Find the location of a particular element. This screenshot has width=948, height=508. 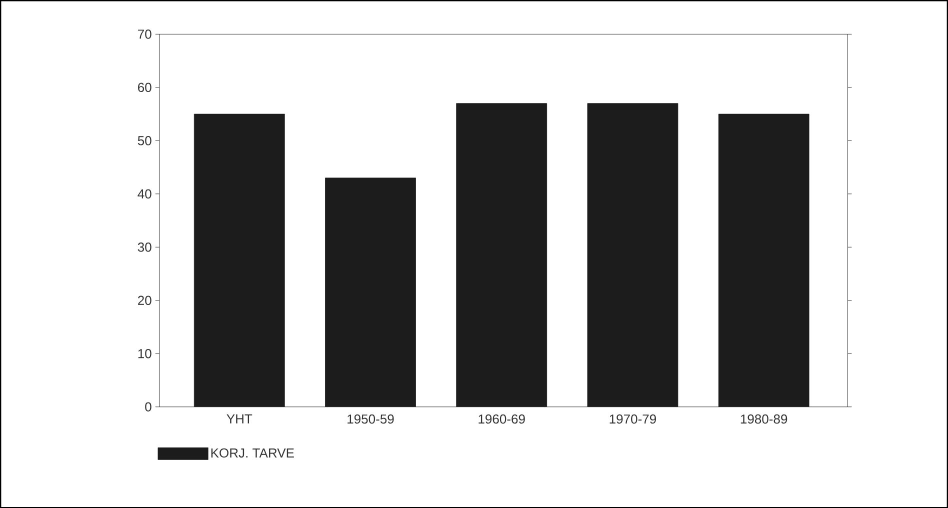

y-tick-label: 10 is located at coordinates (145, 353).